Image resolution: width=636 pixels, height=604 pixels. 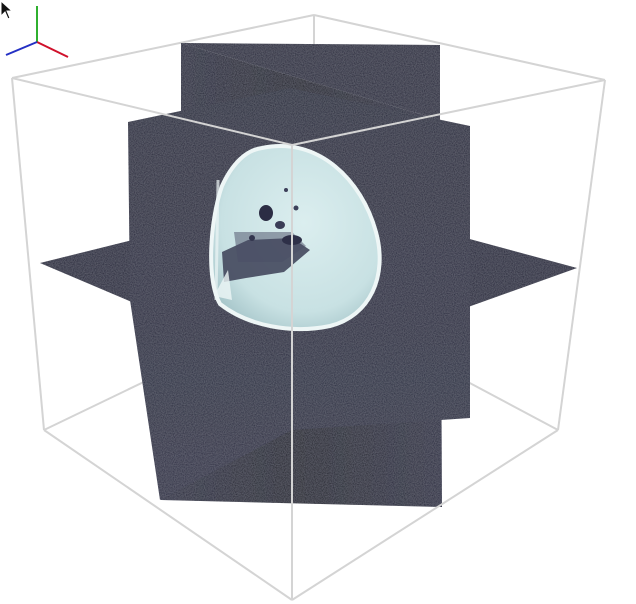 What do you see at coordinates (7, 10) in the screenshot?
I see `mouse-pointer-icon` at bounding box center [7, 10].